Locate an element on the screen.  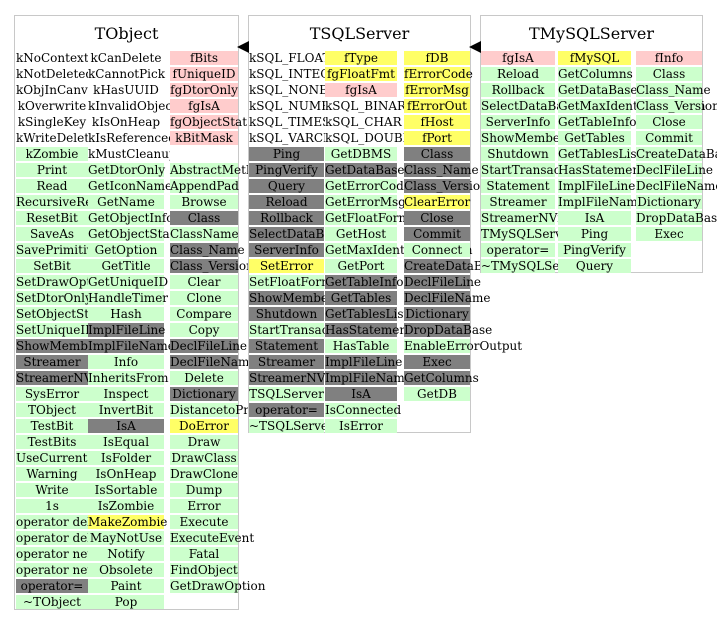
member-cell: kSQL_CHAR is located at coordinates (363, 122).